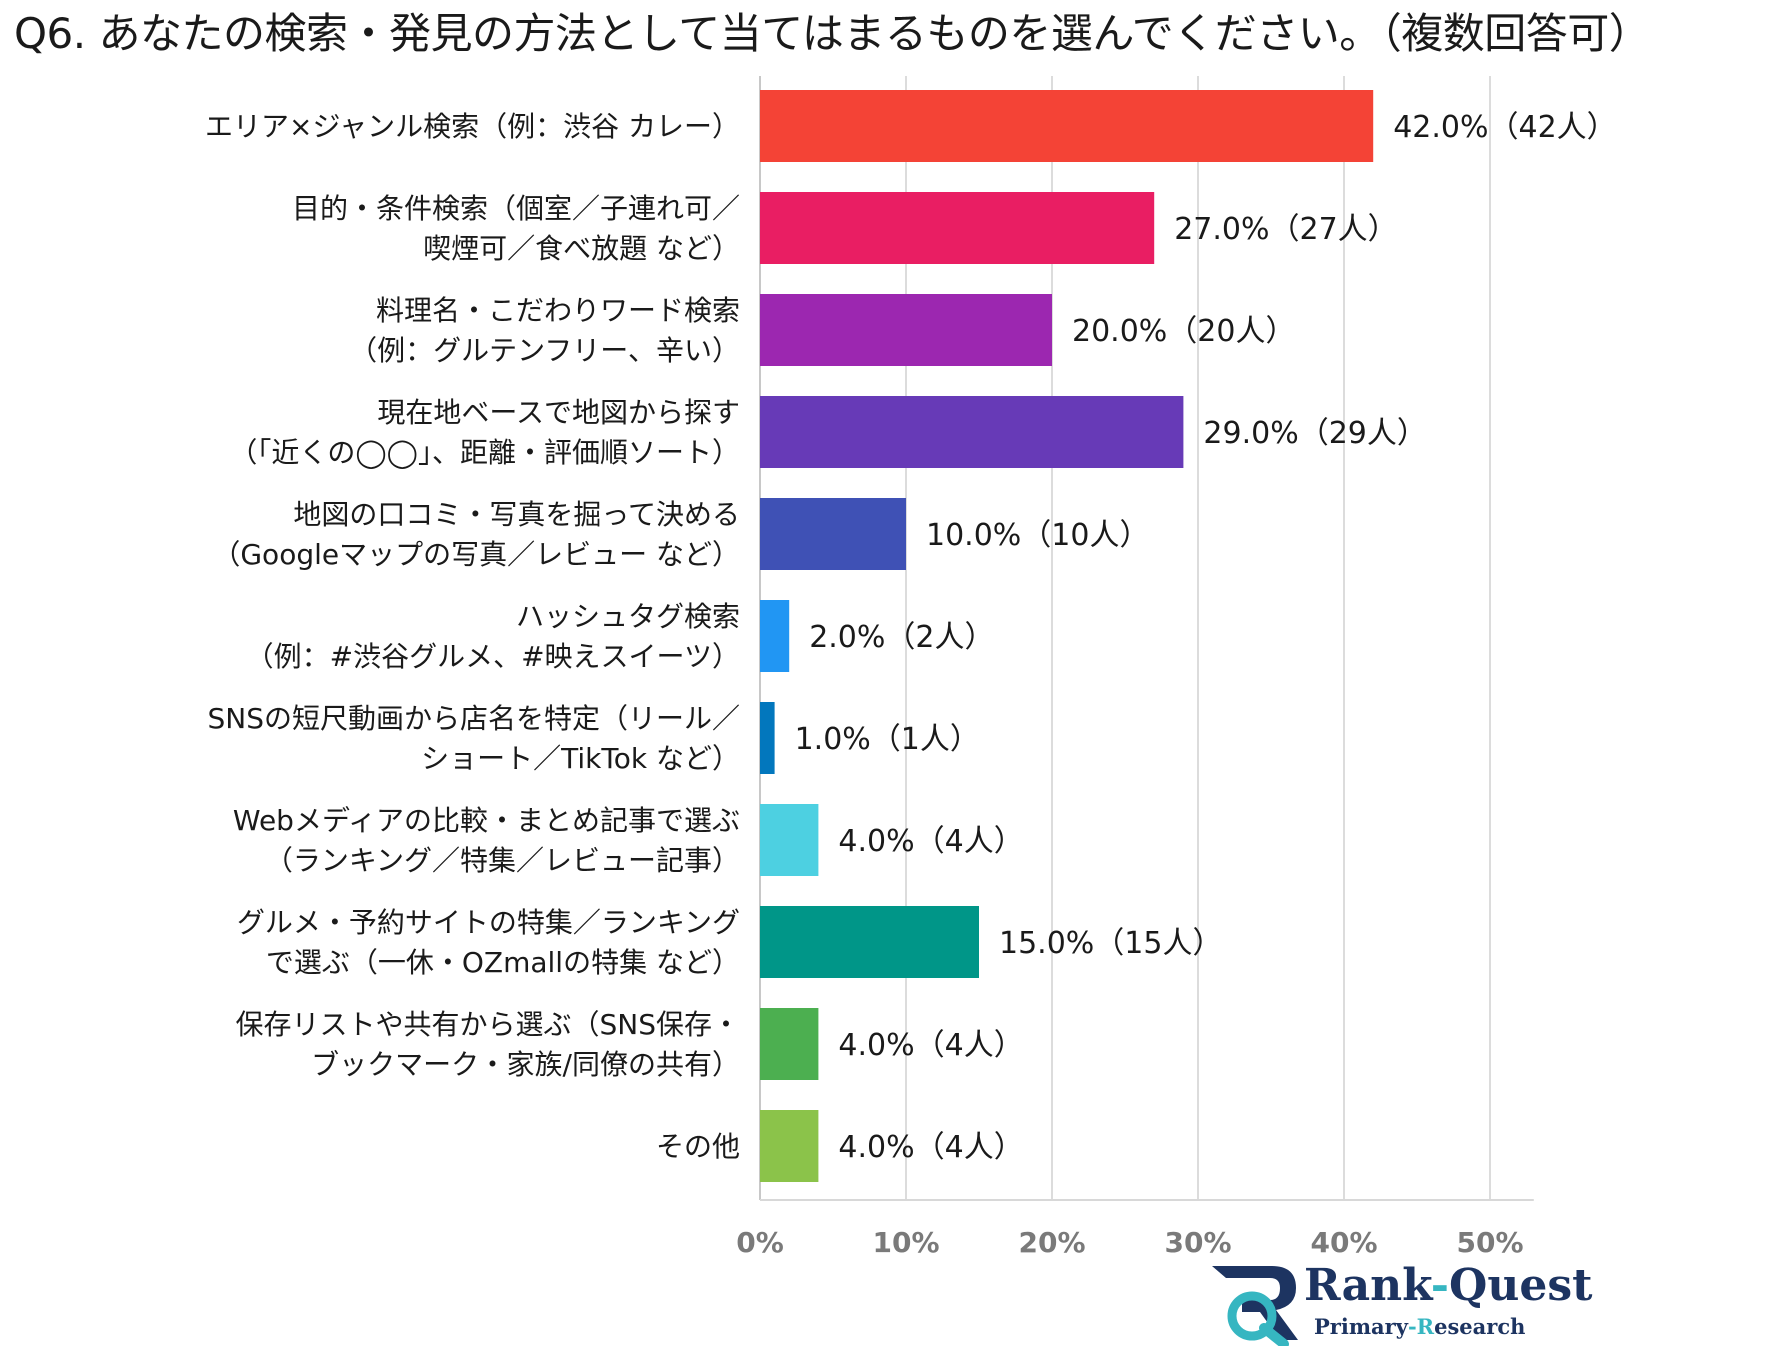 The image size is (1790, 1350). Describe the element at coordinates (1129, 1242) in the screenshot. I see `x-axis-ticks: 0% 10% 20% 30% 40% 50%` at that location.